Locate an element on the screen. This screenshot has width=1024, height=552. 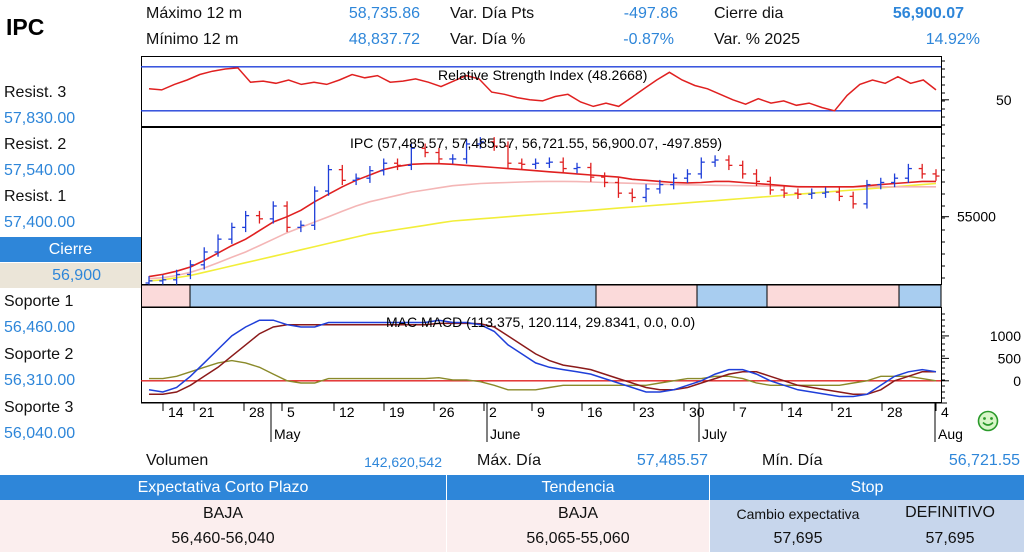
stop-change-value: 57,695 is located at coordinates (798, 538).